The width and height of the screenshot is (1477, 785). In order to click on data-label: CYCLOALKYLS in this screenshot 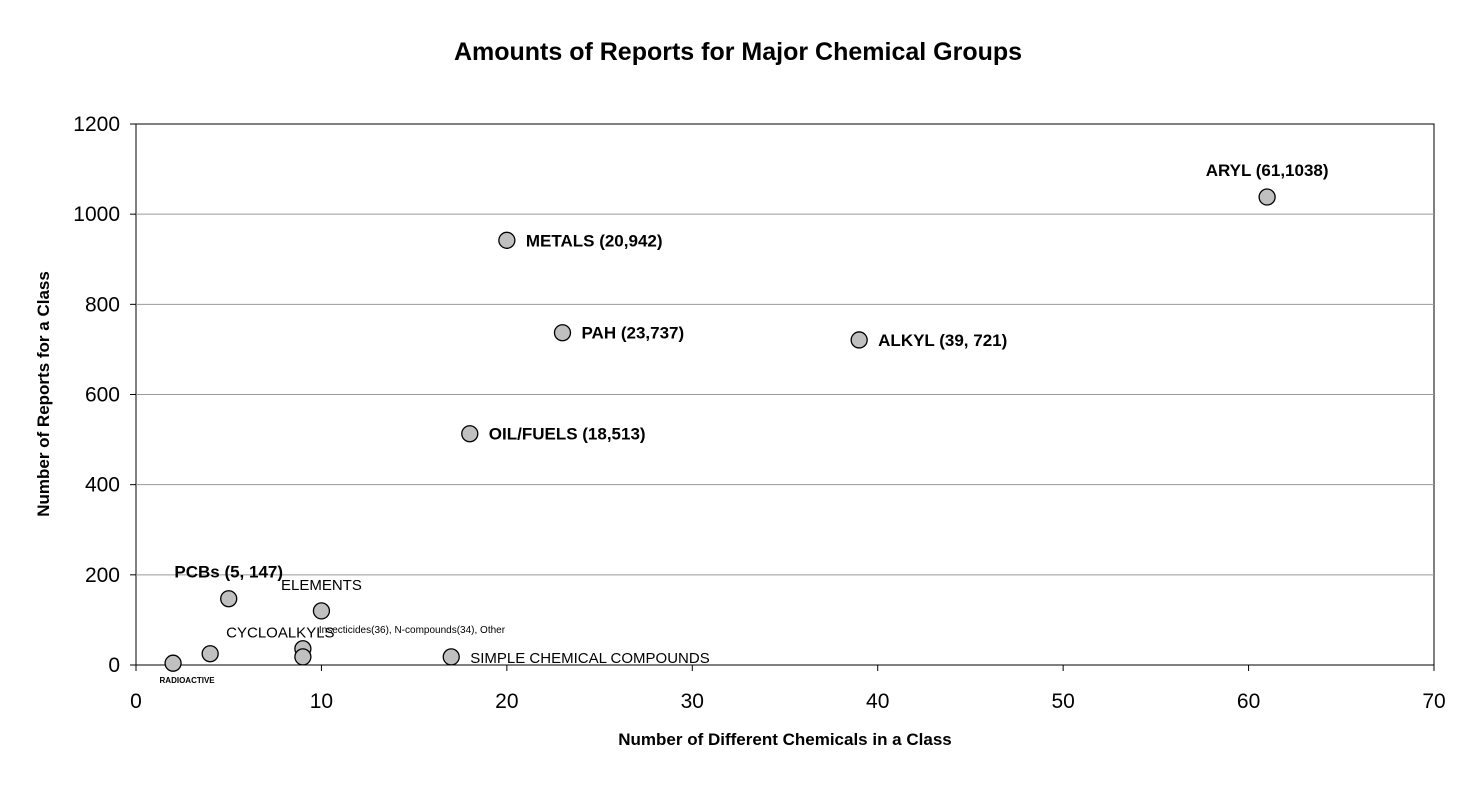, I will do `click(280, 633)`.